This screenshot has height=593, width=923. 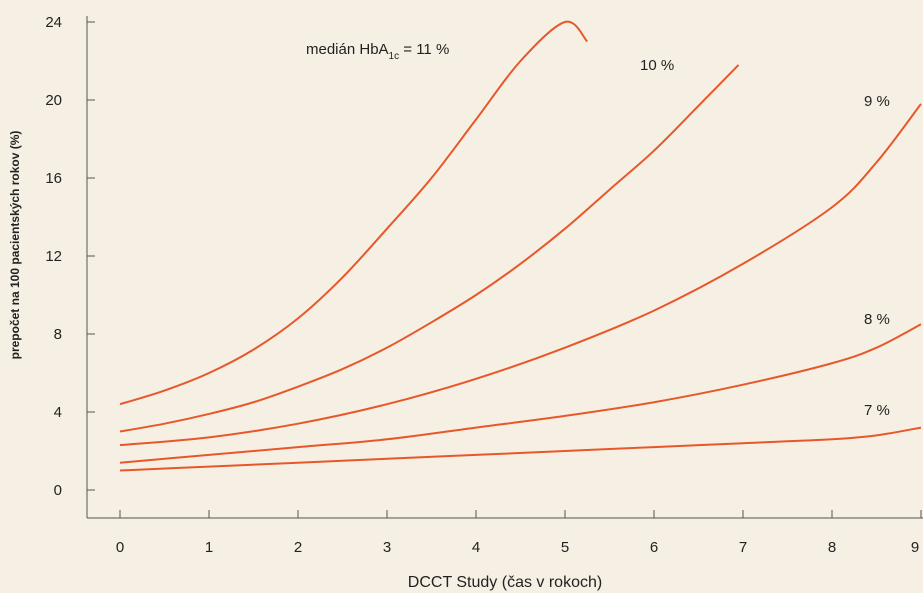 I want to click on label-11-subscript: 1c, so click(x=394, y=56).